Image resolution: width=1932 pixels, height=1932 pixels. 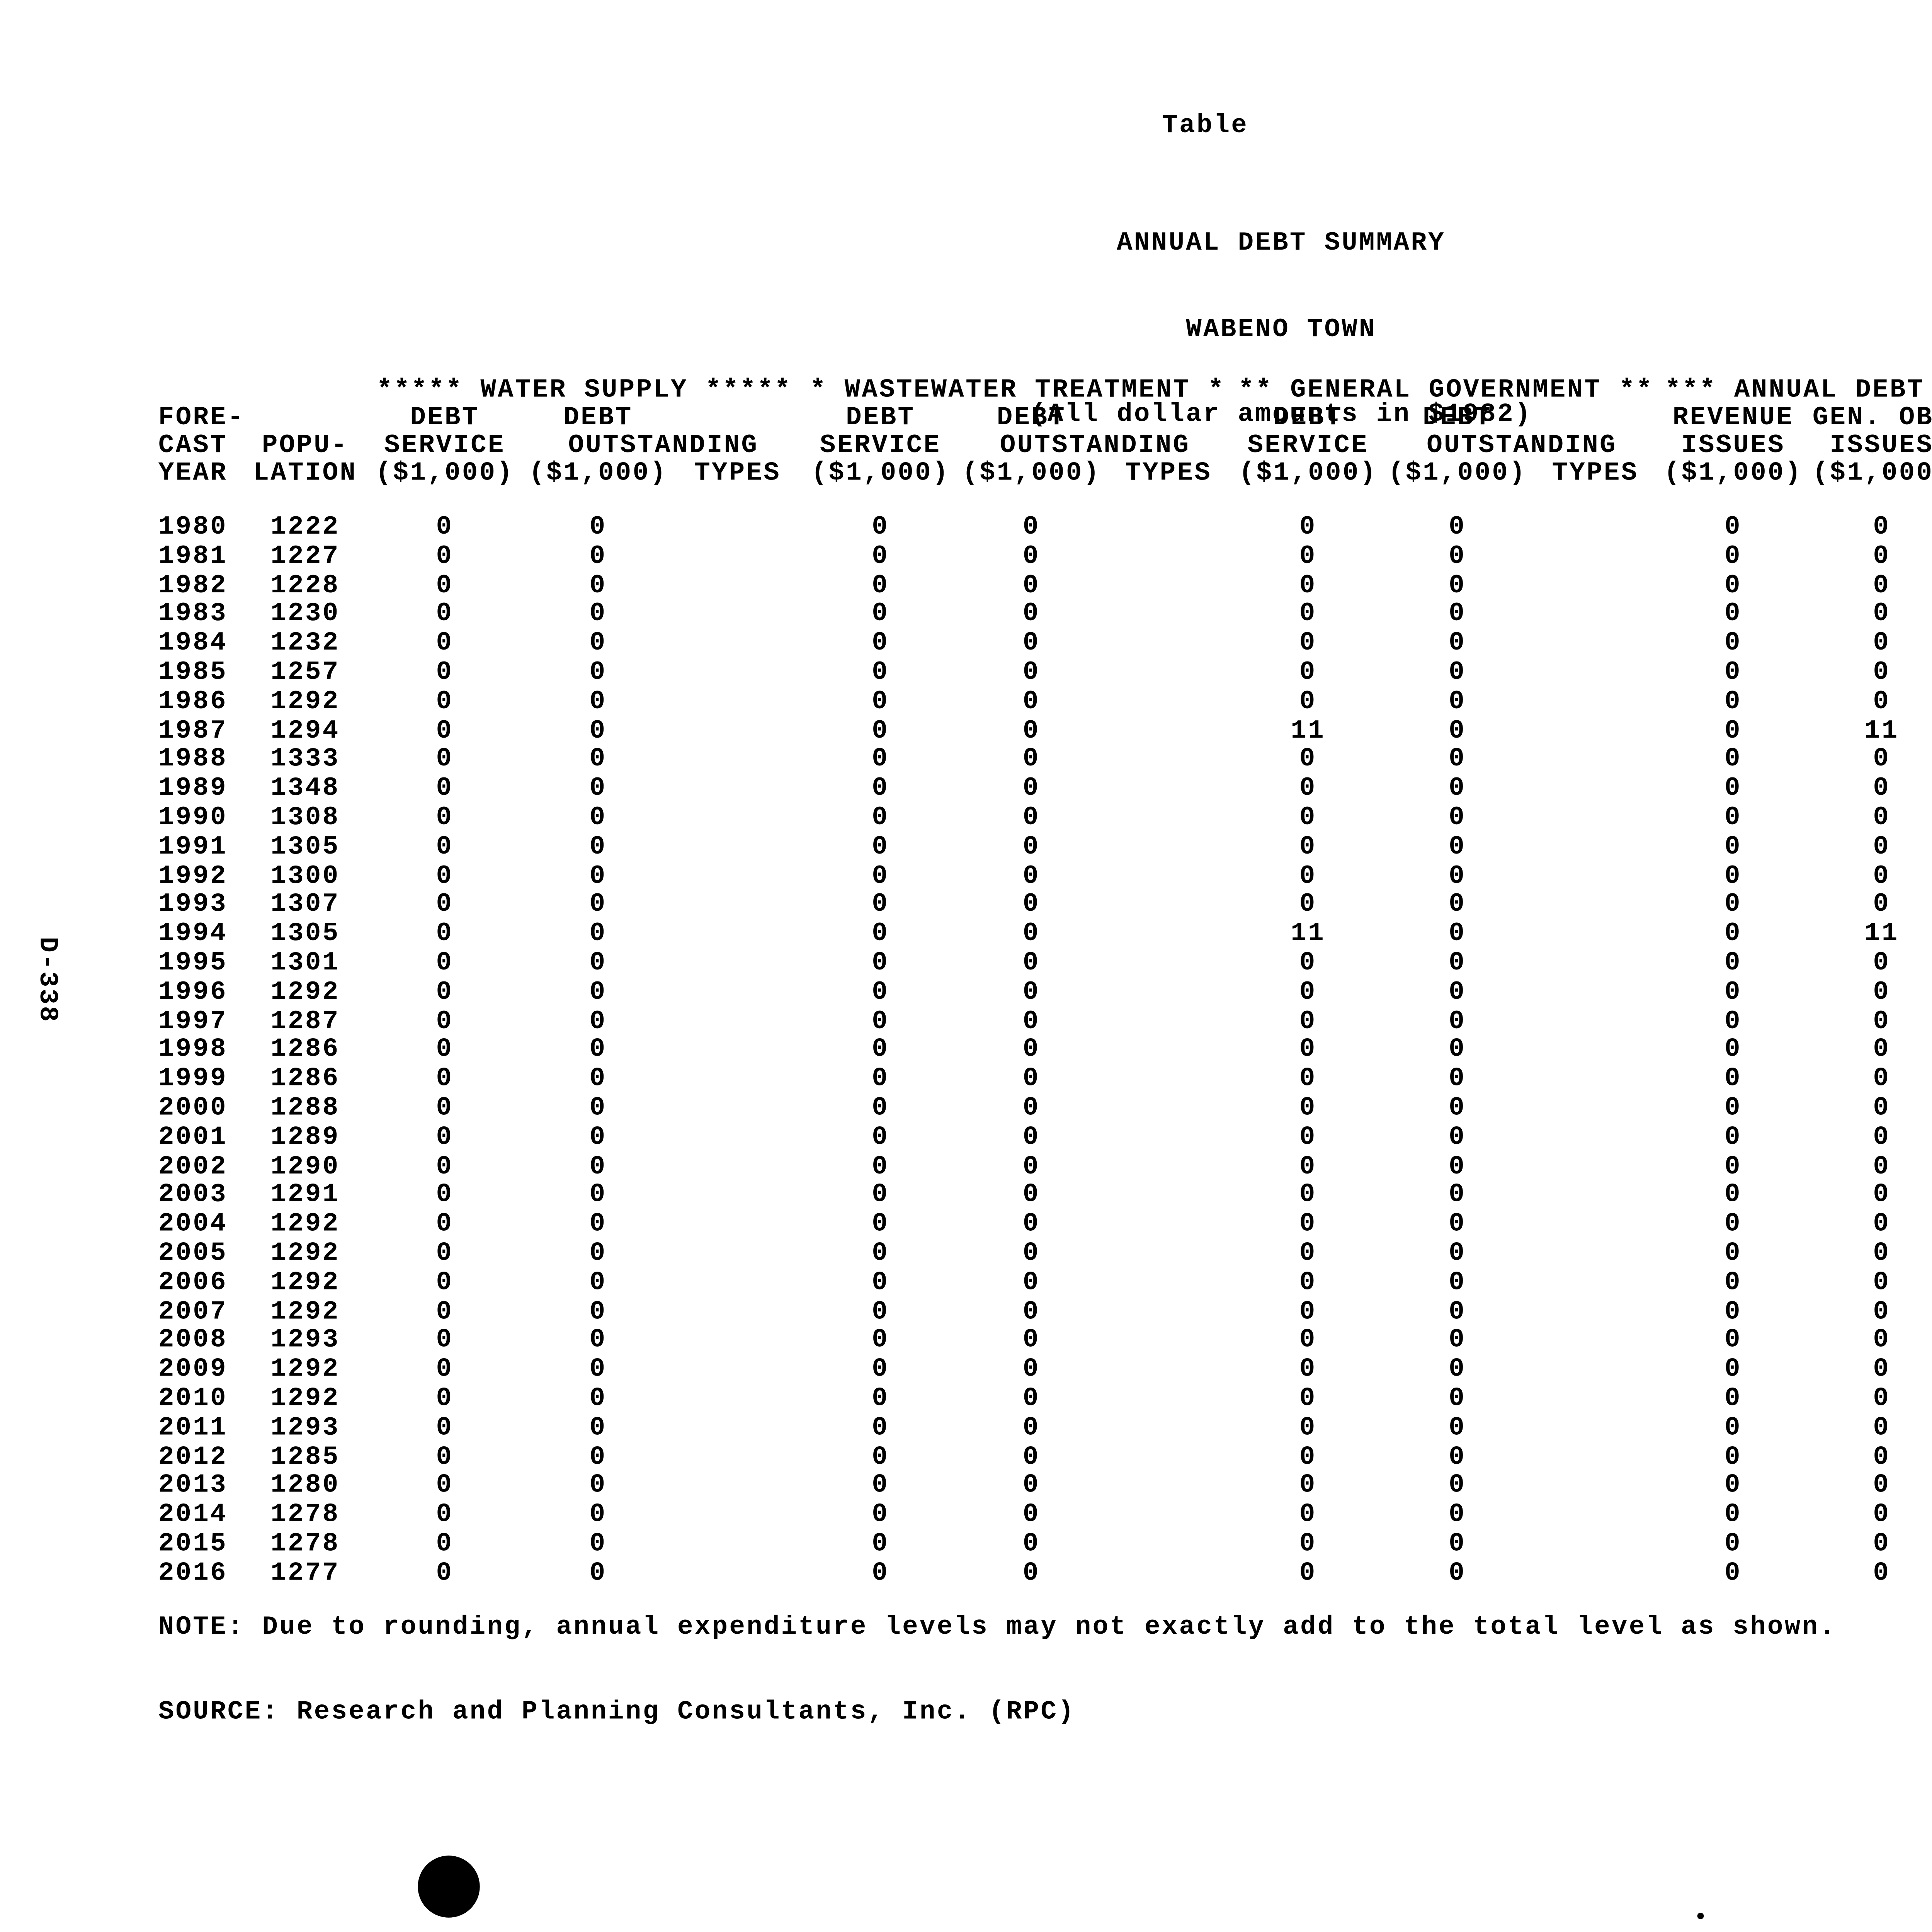 What do you see at coordinates (193, 876) in the screenshot?
I see `cell-year: 1992` at bounding box center [193, 876].